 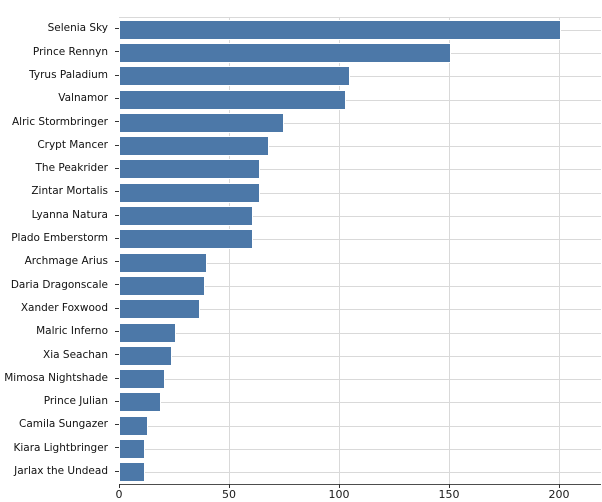 What do you see at coordinates (285, 52) in the screenshot?
I see `bar-prince-rennyn` at bounding box center [285, 52].